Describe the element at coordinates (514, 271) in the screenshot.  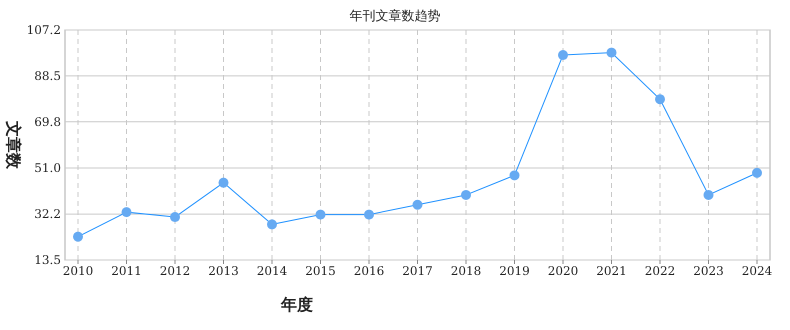
I see `x-tick-label: 2019` at that location.